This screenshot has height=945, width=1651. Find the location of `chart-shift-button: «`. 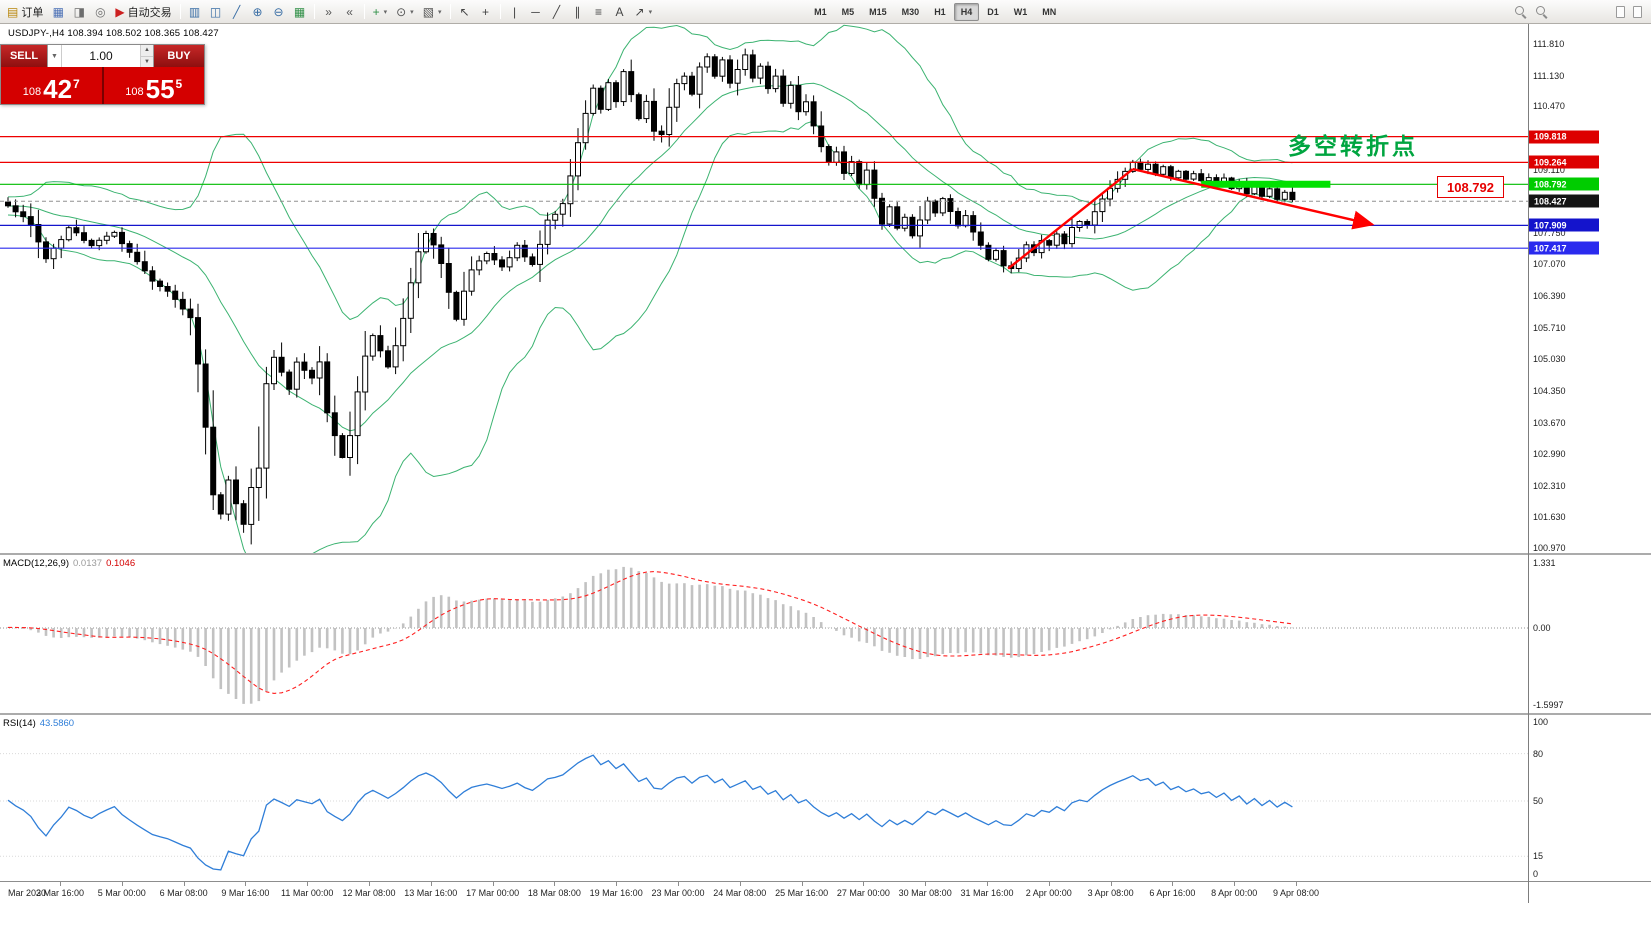

chart-shift-button: « is located at coordinates (350, 12).